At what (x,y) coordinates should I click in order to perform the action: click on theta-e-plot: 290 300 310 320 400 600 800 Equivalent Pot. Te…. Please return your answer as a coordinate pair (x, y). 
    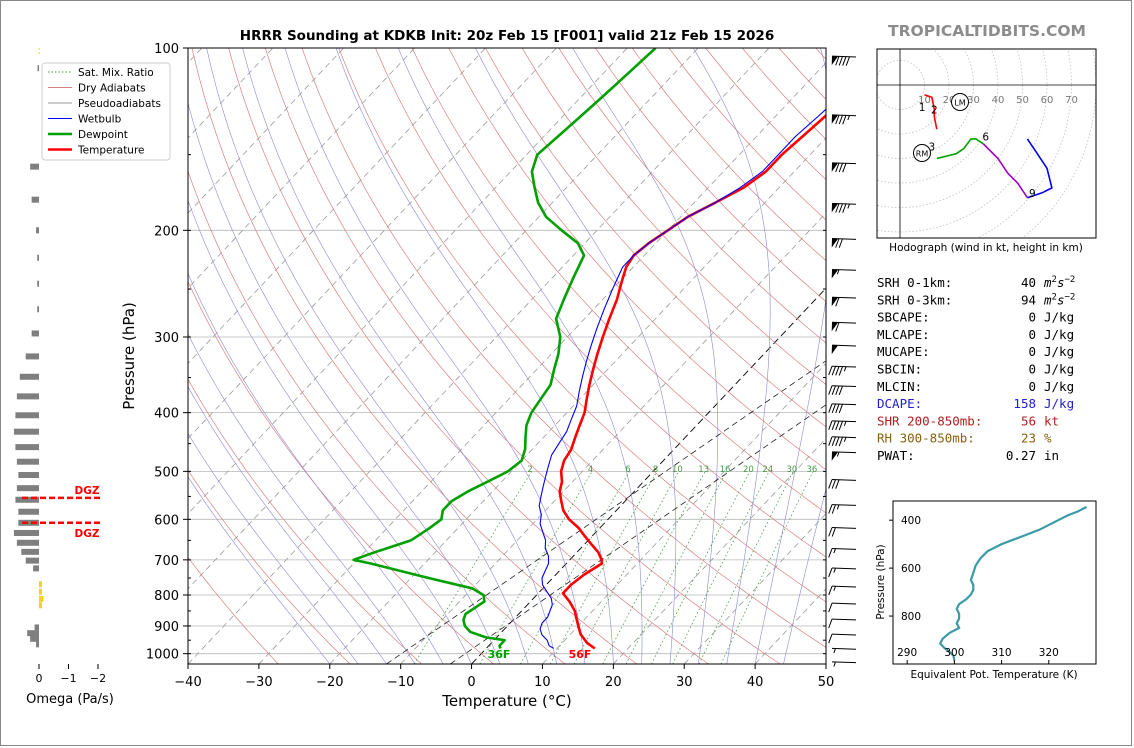
    Looking at the image, I should click on (986, 590).